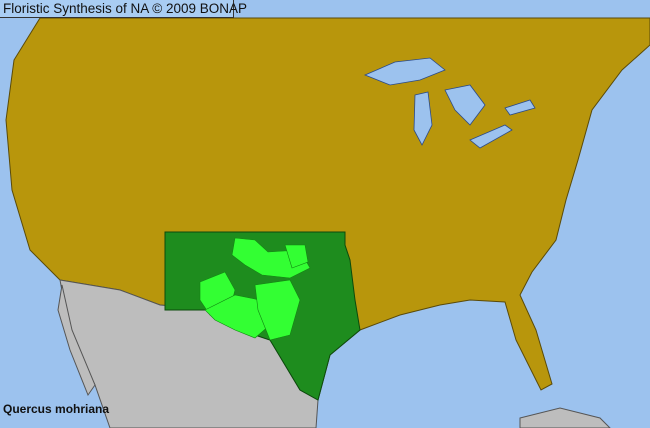 The image size is (650, 428). What do you see at coordinates (423, 118) in the screenshot?
I see `lake-michigan` at bounding box center [423, 118].